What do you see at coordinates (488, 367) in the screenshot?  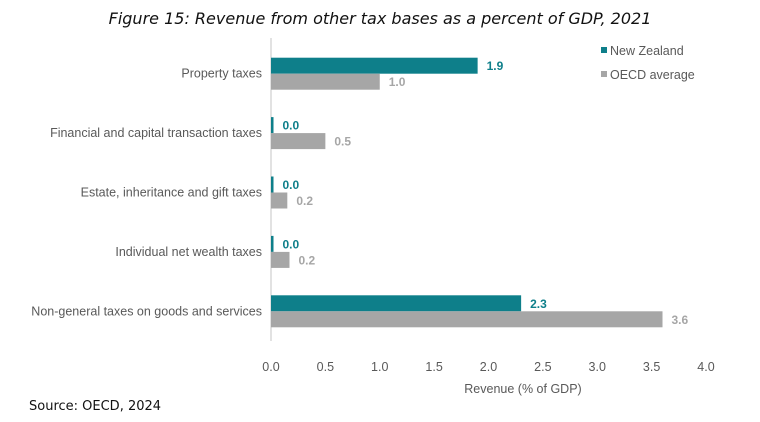 I see `x-tick-label: 2.0` at bounding box center [488, 367].